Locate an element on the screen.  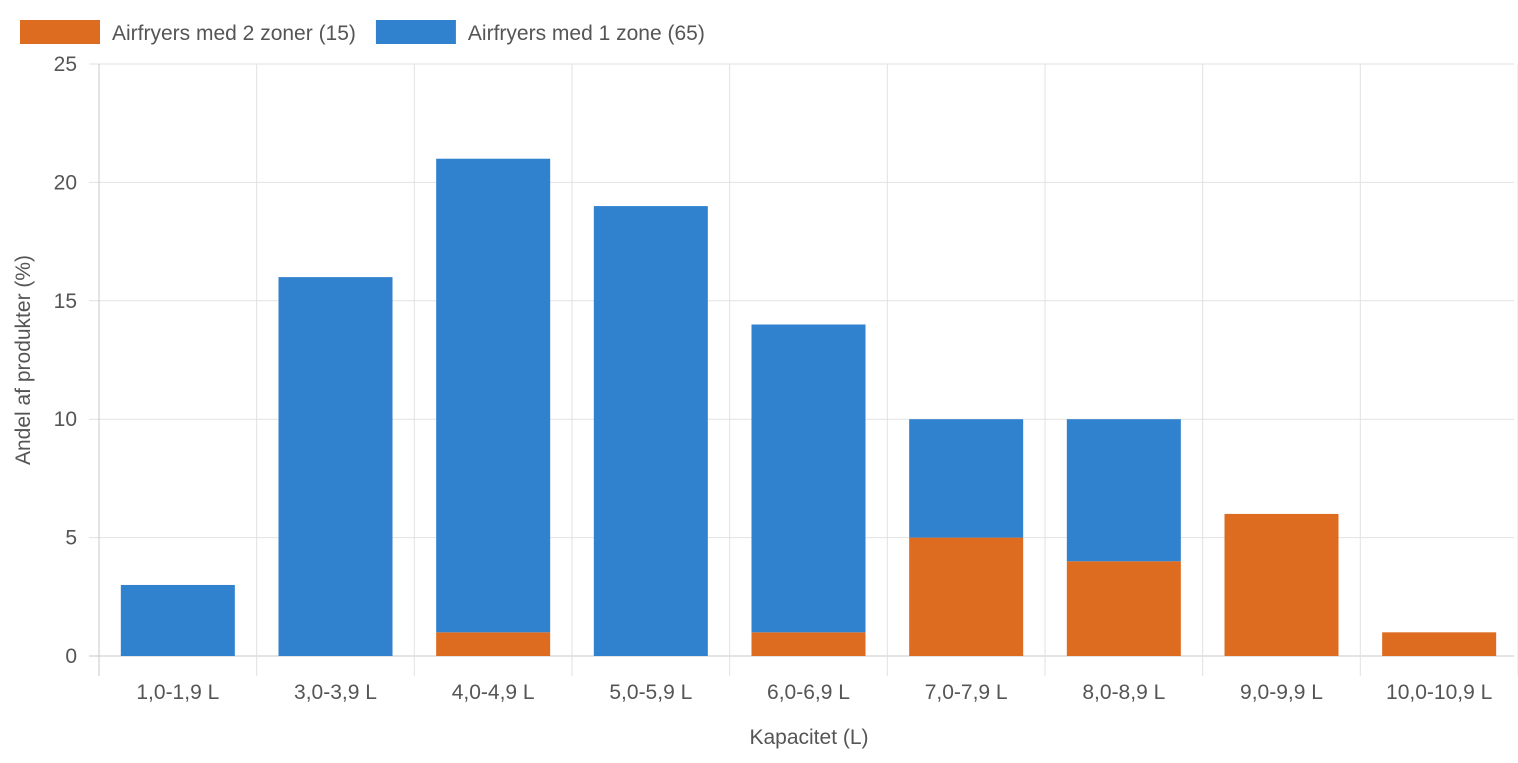
x-tick-label: 7,0-7,9 L is located at coordinates (966, 692).